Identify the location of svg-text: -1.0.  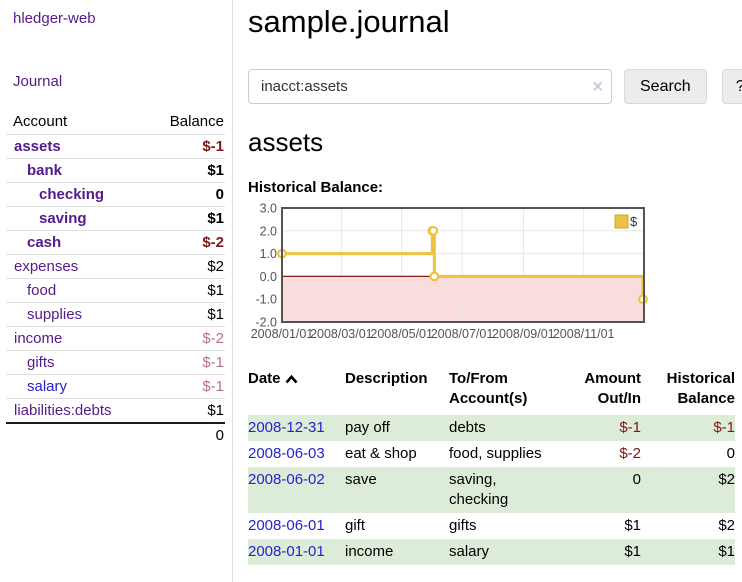
(266, 300).